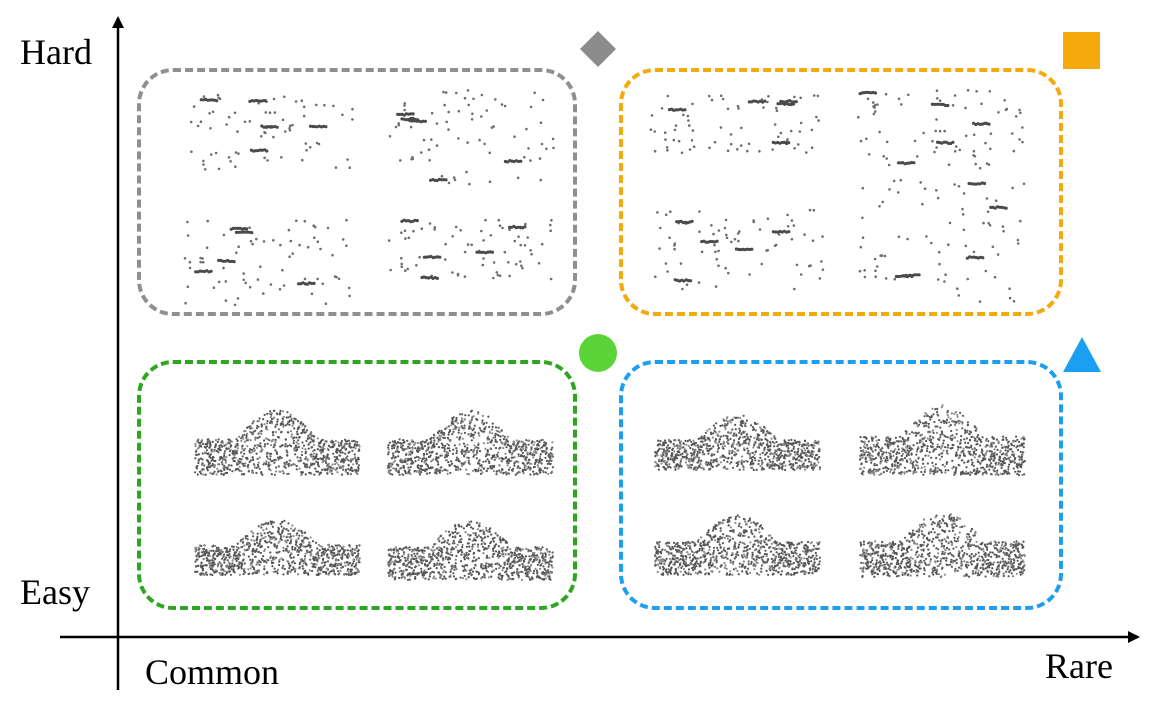 Image resolution: width=1154 pixels, height=709 pixels. I want to click on diamond-icon, so click(598, 49).